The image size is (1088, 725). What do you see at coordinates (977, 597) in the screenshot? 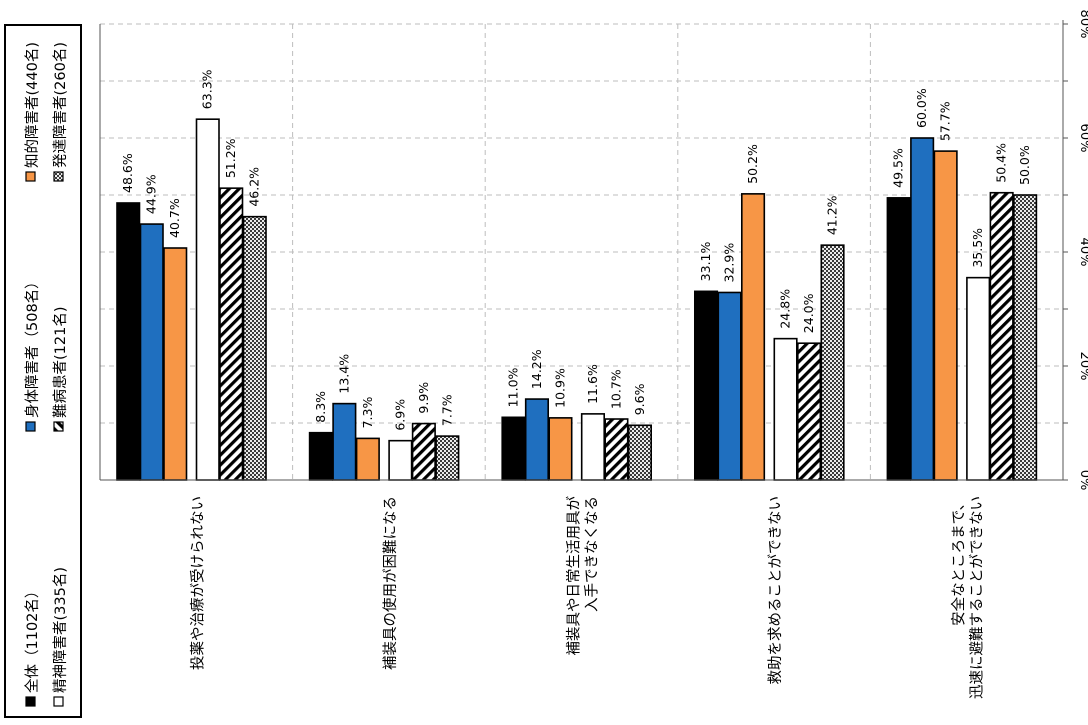
I see `category-label: 迅速に避難することができない` at bounding box center [977, 597].